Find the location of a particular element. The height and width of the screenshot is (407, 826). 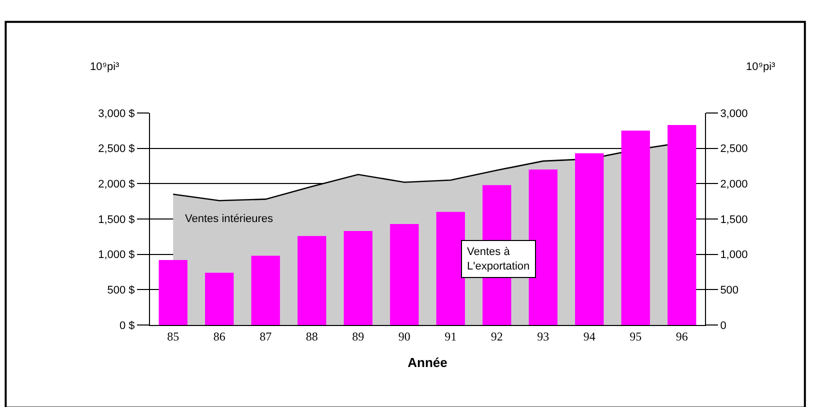

y2-tick-label: 0 is located at coordinates (723, 326).